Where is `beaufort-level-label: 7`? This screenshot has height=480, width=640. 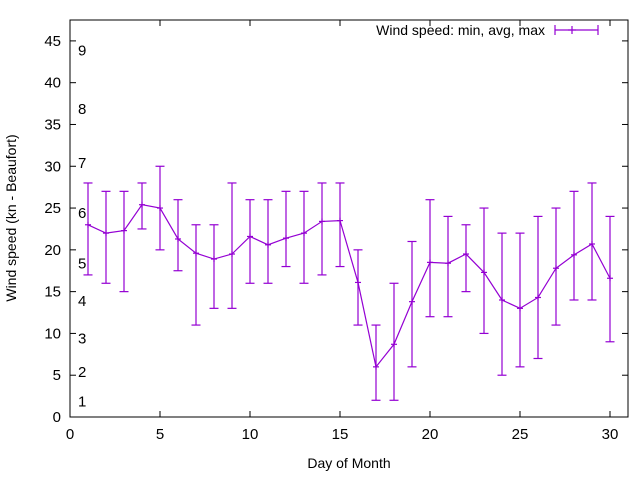
beaufort-level-label: 7 is located at coordinates (82, 163).